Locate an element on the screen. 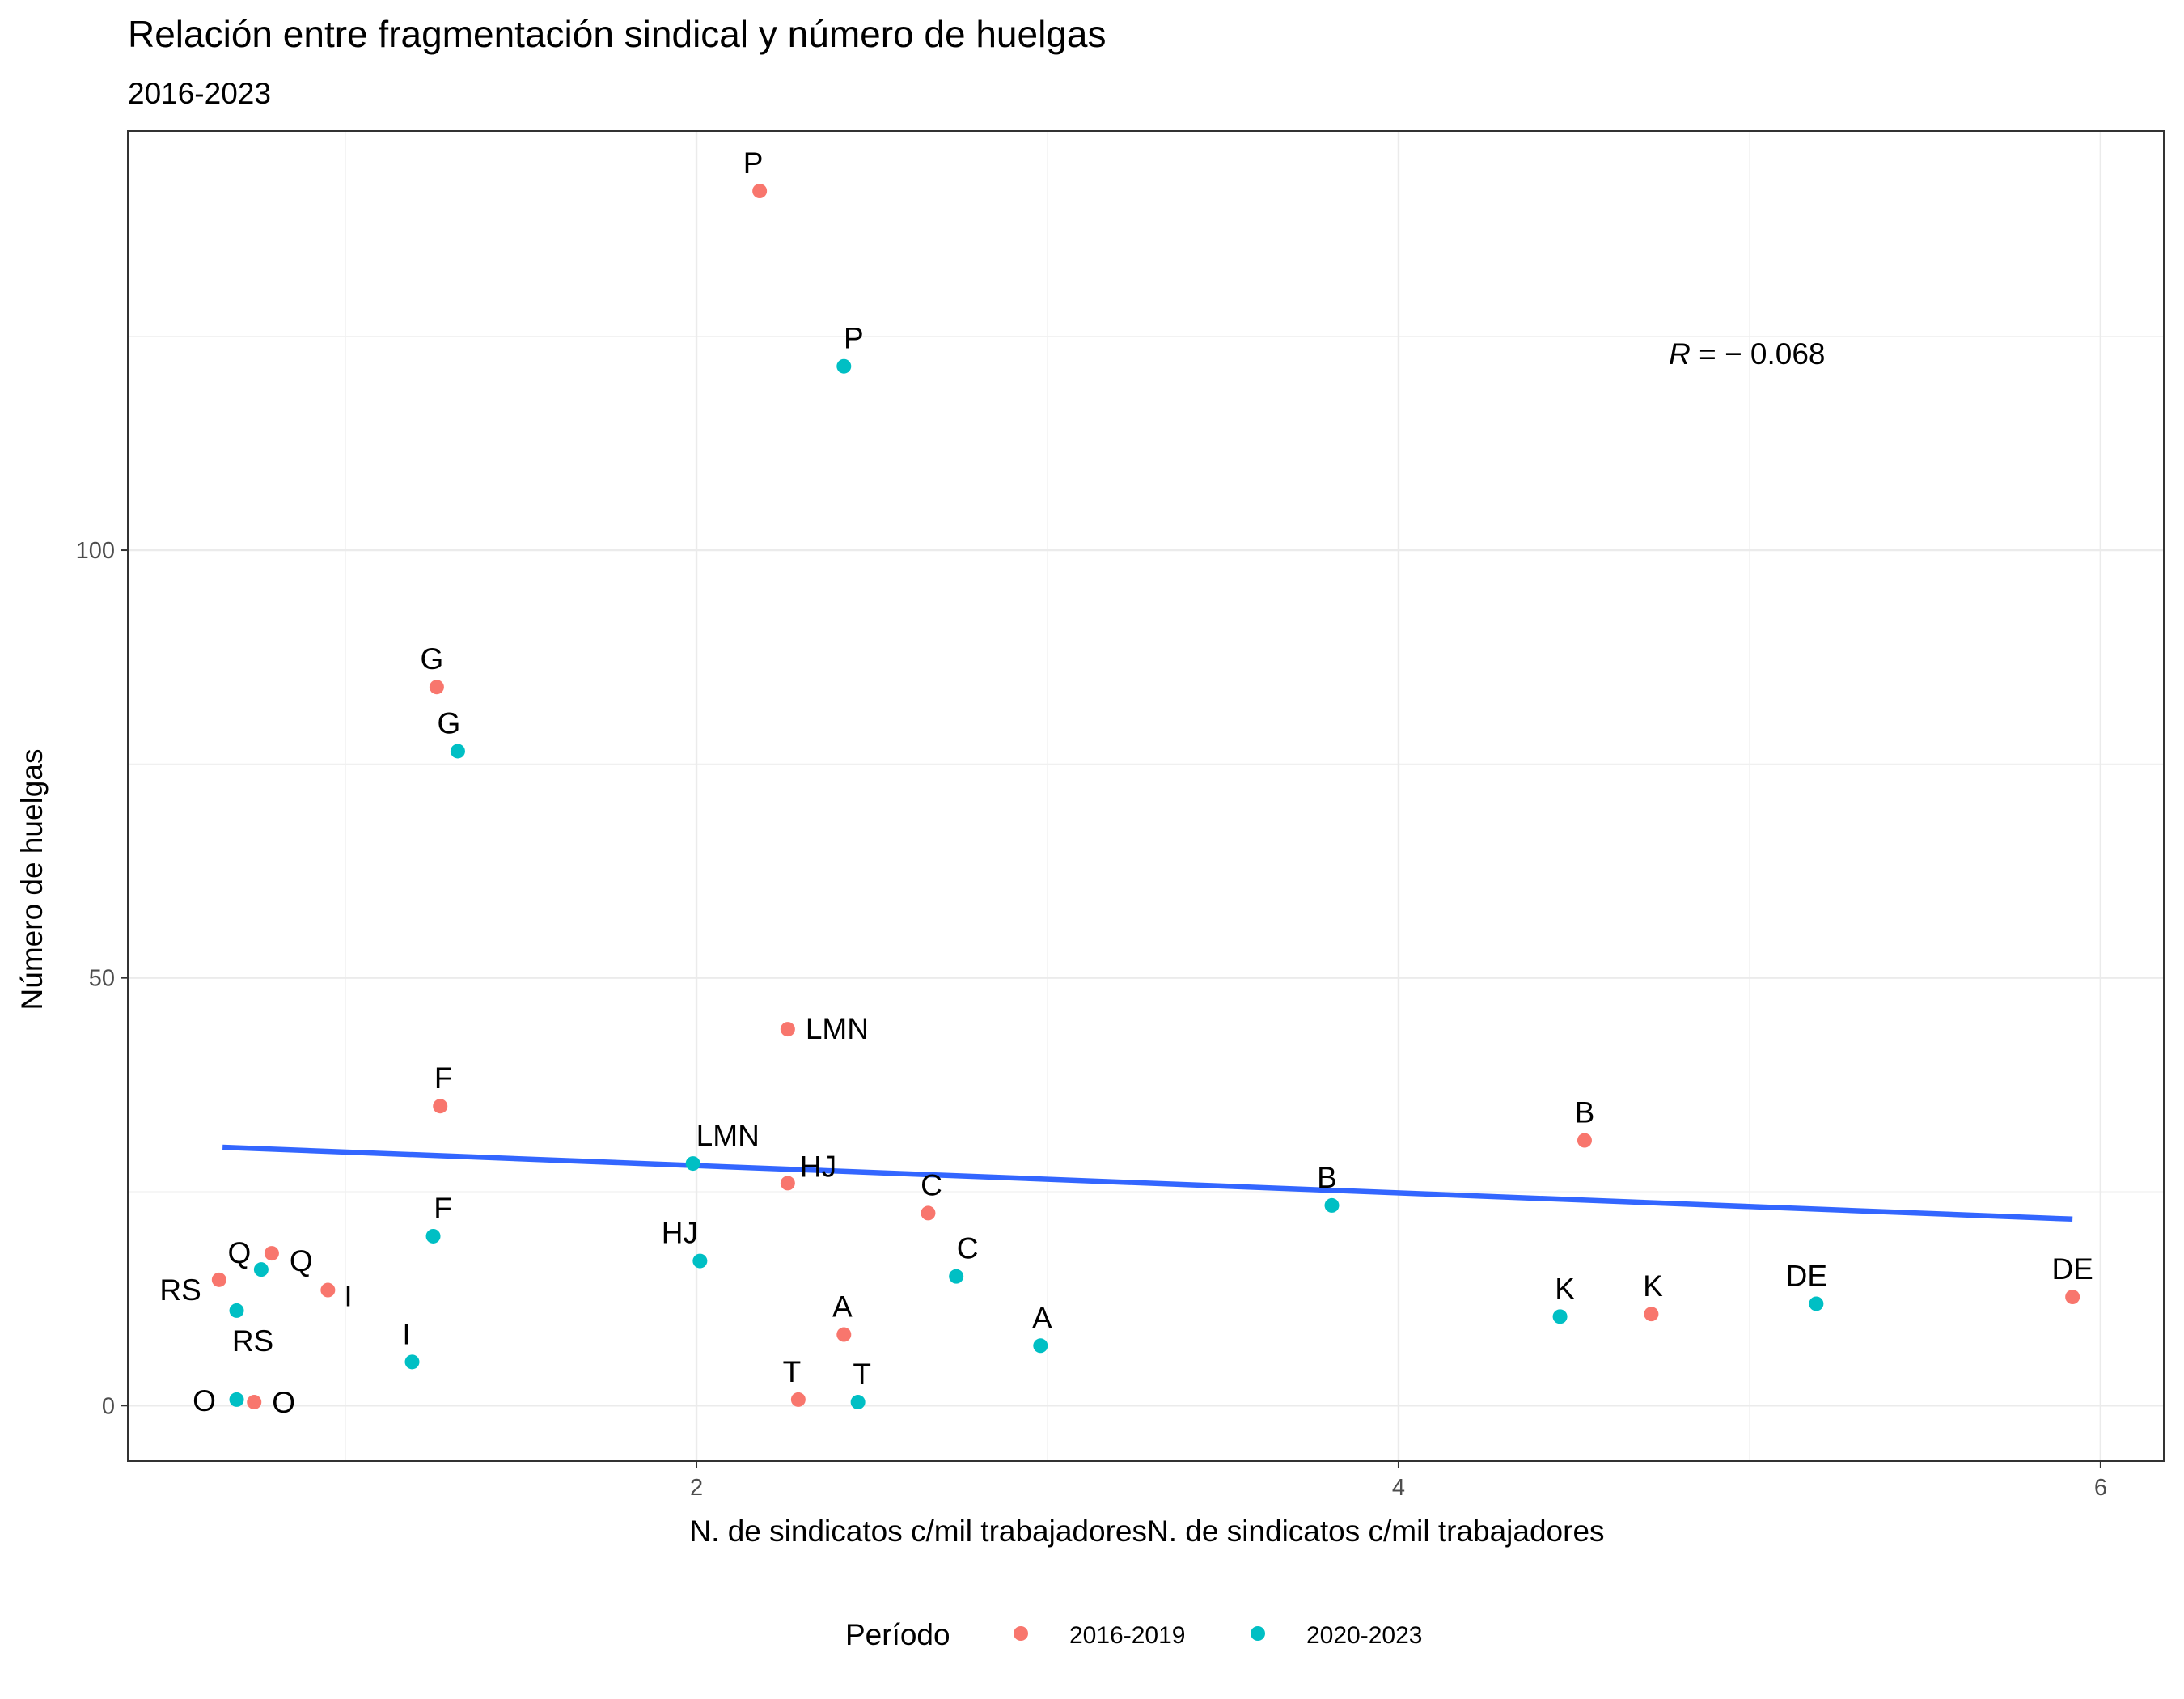 Image resolution: width=2184 pixels, height=1699 pixels. trend-layer is located at coordinates (1147, 1183).